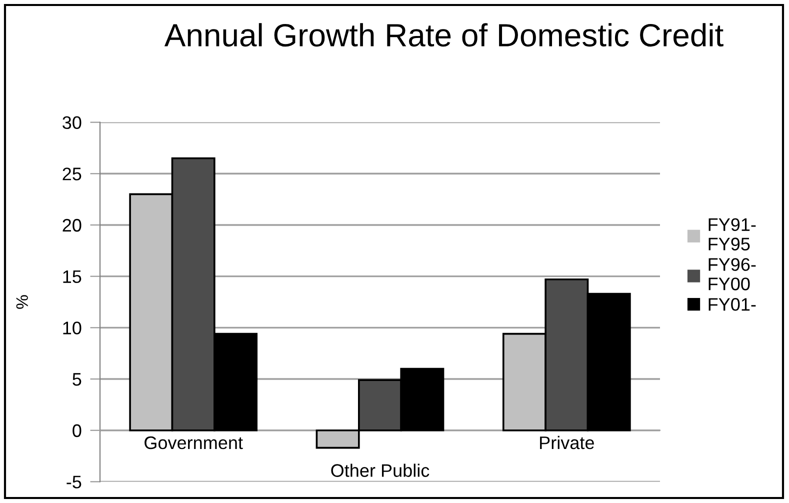 This screenshot has width=789, height=503. Describe the element at coordinates (77, 431) in the screenshot. I see `y-tick-label: 0` at that location.